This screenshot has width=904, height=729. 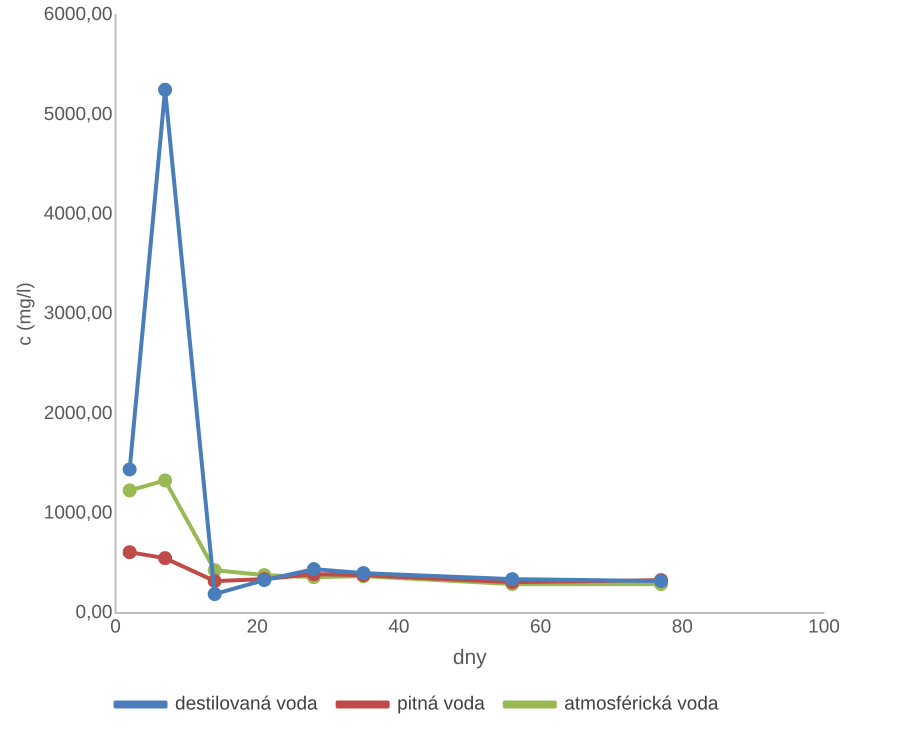 What do you see at coordinates (78, 114) in the screenshot?
I see `y-tick-label: 5000,00` at bounding box center [78, 114].